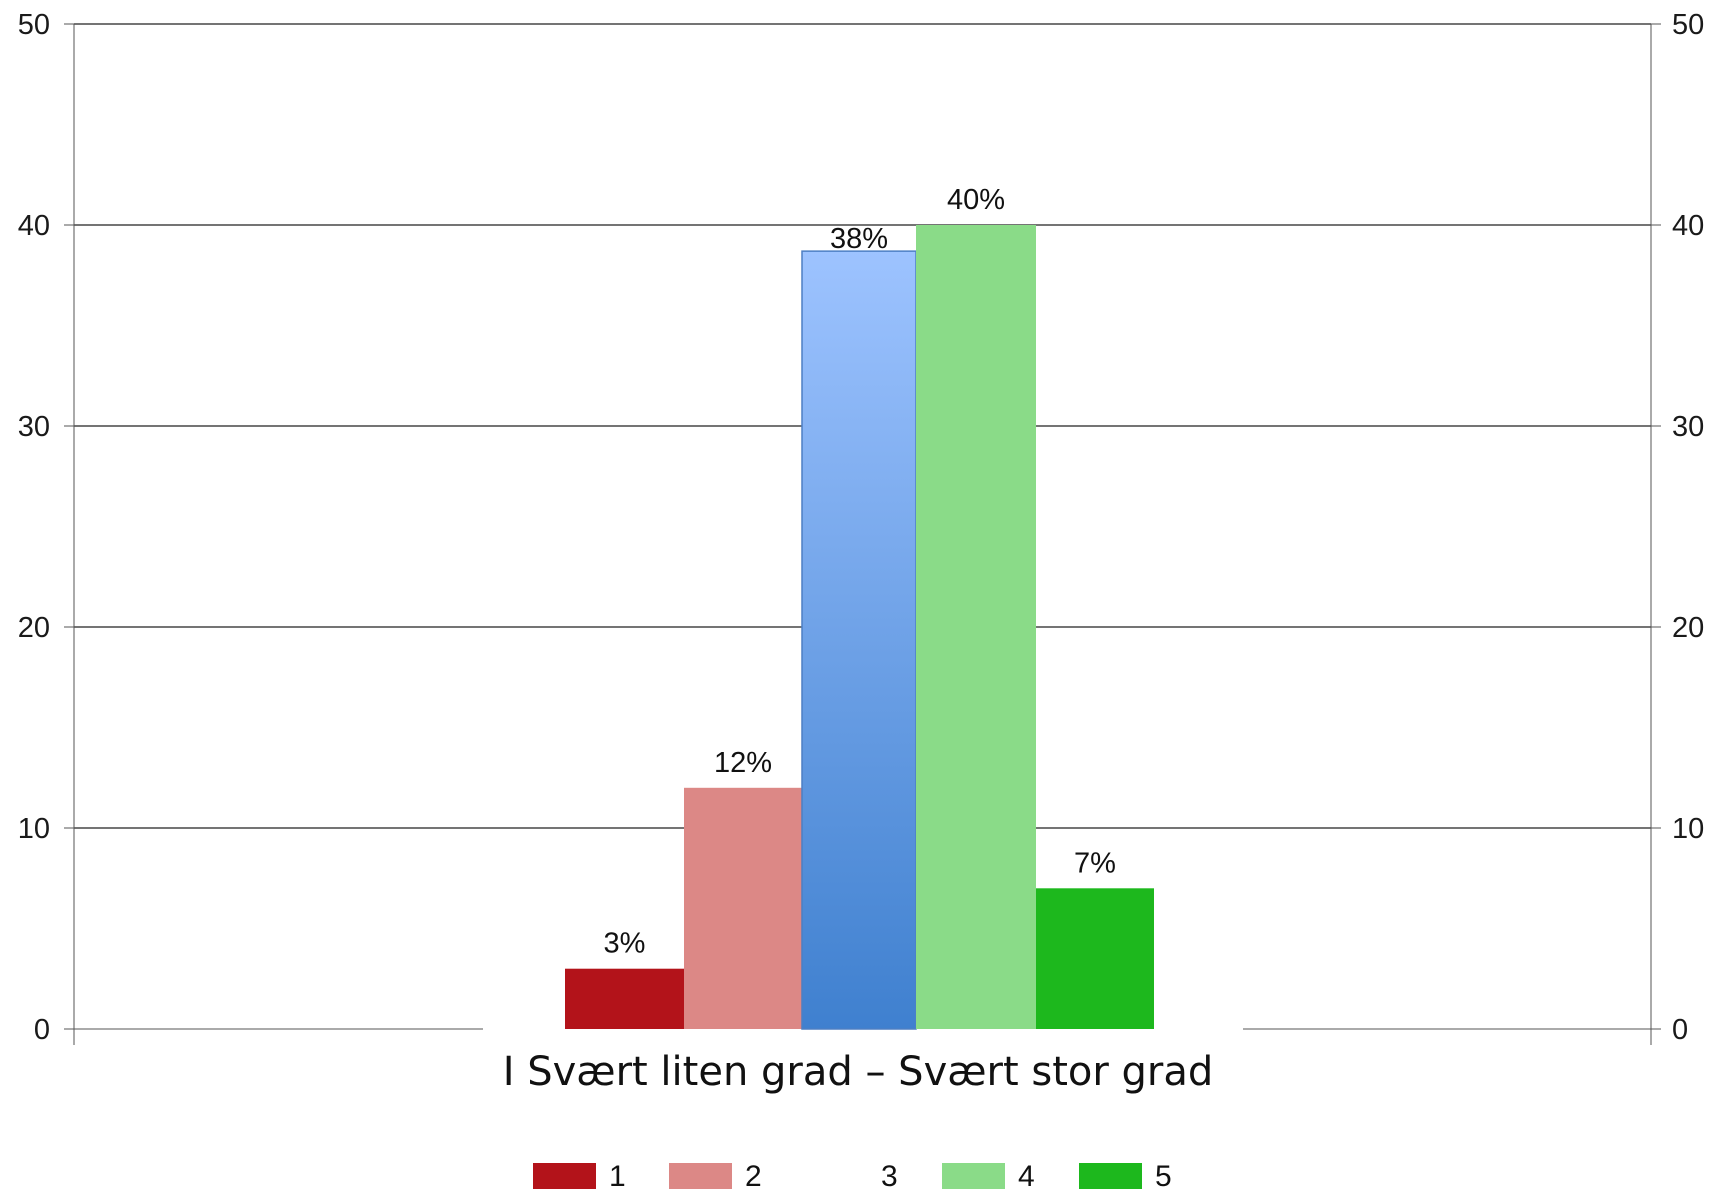  What do you see at coordinates (1688, 829) in the screenshot?
I see `y-tick-label-right: 10` at bounding box center [1688, 829].